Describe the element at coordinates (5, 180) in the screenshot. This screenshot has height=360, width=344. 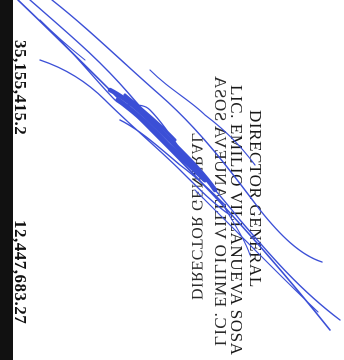
I see `table-outer-rule` at that location.